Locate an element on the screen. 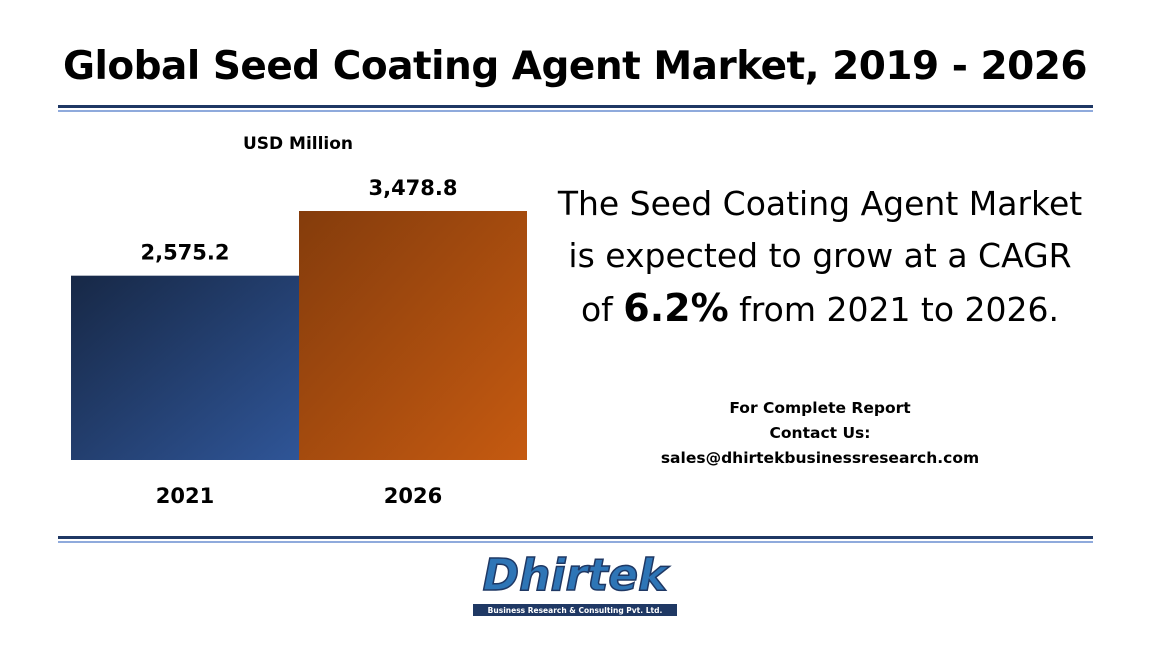 The height and width of the screenshot is (647, 1150). summary-line: is expected to grow at a CAGR is located at coordinates (820, 255).